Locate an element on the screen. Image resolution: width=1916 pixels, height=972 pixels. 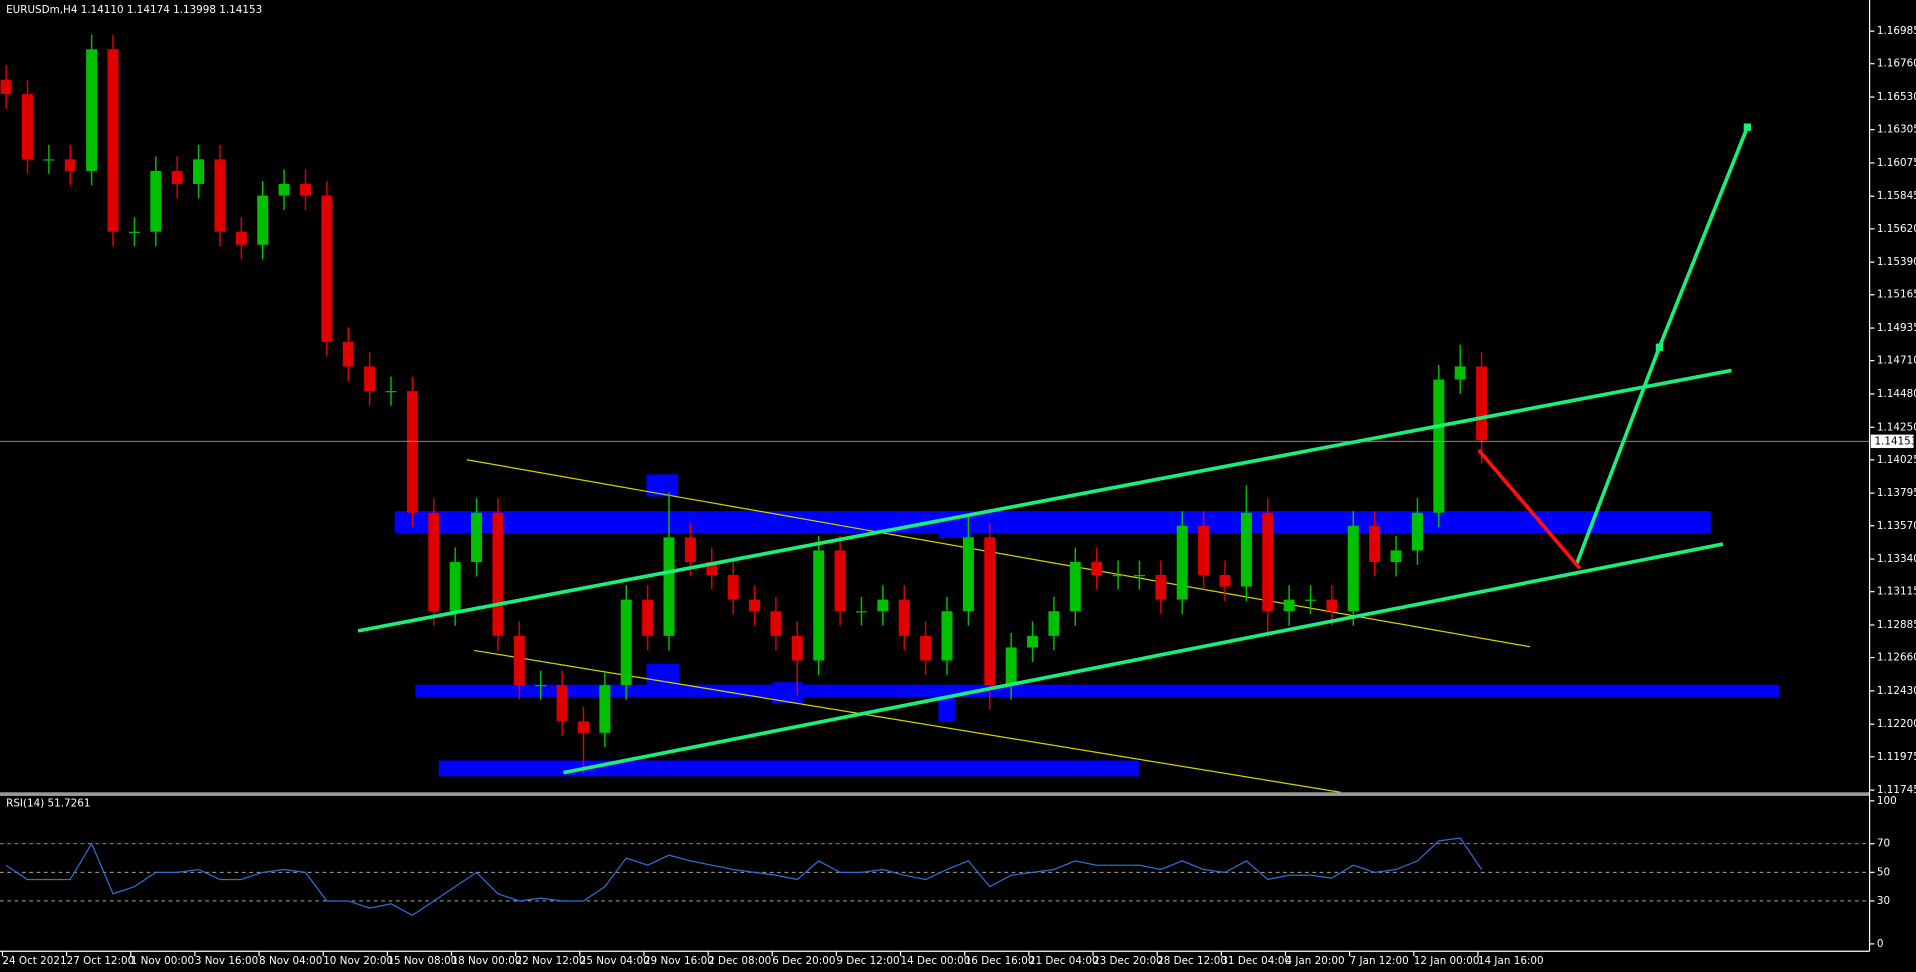
channel-line is located at coordinates (1143, 658).